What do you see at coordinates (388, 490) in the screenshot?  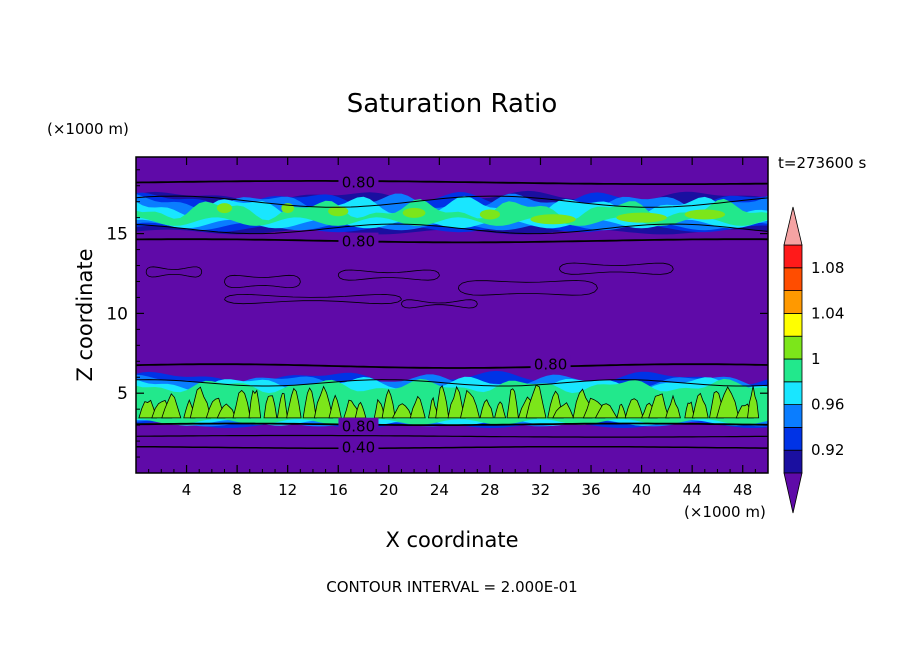 I see `x-tick-label: 20` at bounding box center [388, 490].